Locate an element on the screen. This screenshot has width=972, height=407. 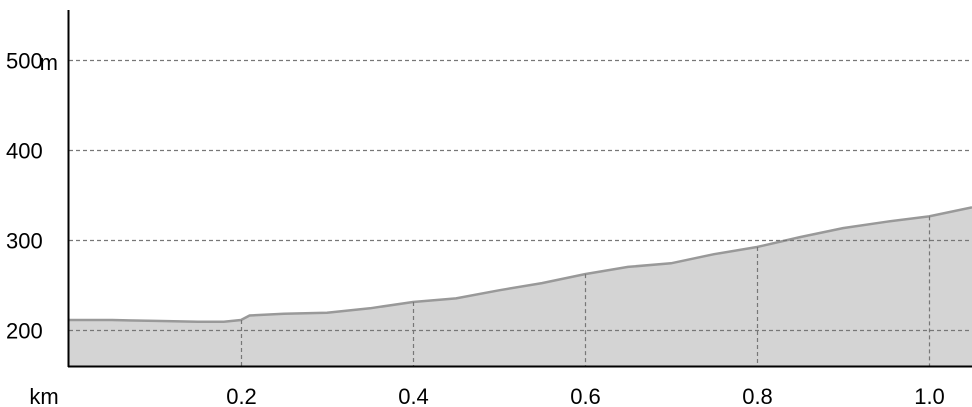
y-tick-label-300: 300 is located at coordinates (24, 241).